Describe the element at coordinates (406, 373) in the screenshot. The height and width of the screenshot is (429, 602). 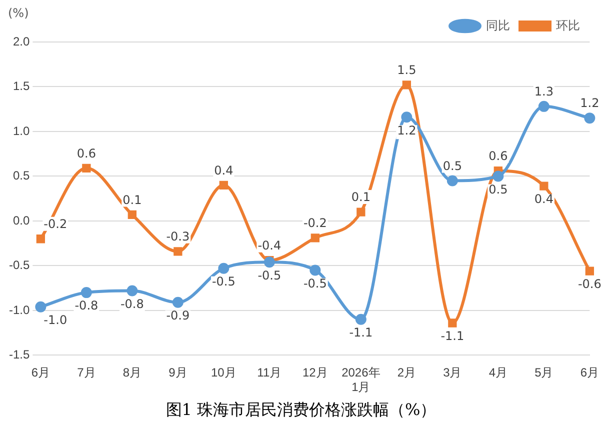
I see `x-tick-label: 2月` at that location.